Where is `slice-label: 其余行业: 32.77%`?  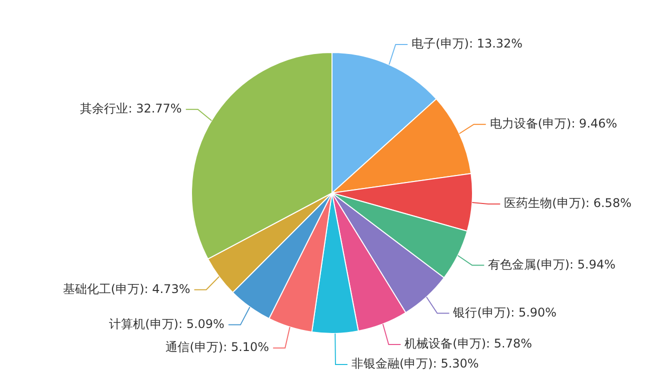
slice-label: 其余行业: 32.77% is located at coordinates (131, 108).